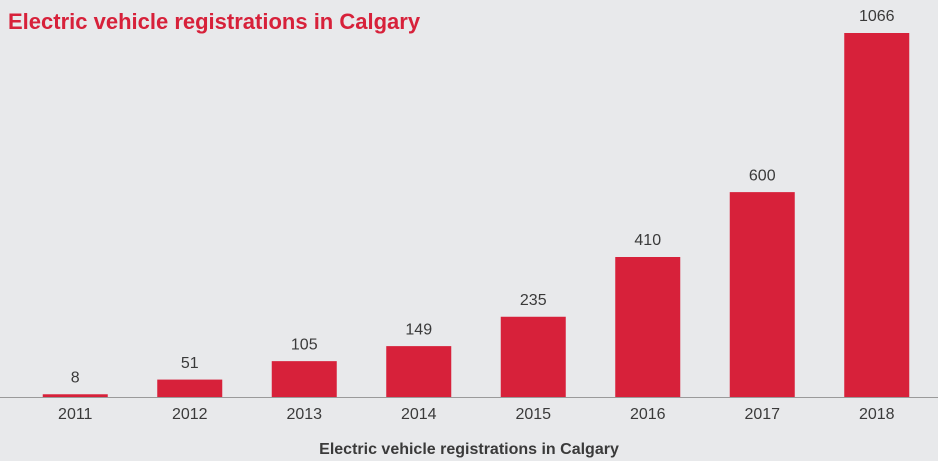  Describe the element at coordinates (304, 344) in the screenshot. I see `value-label: 105` at that location.